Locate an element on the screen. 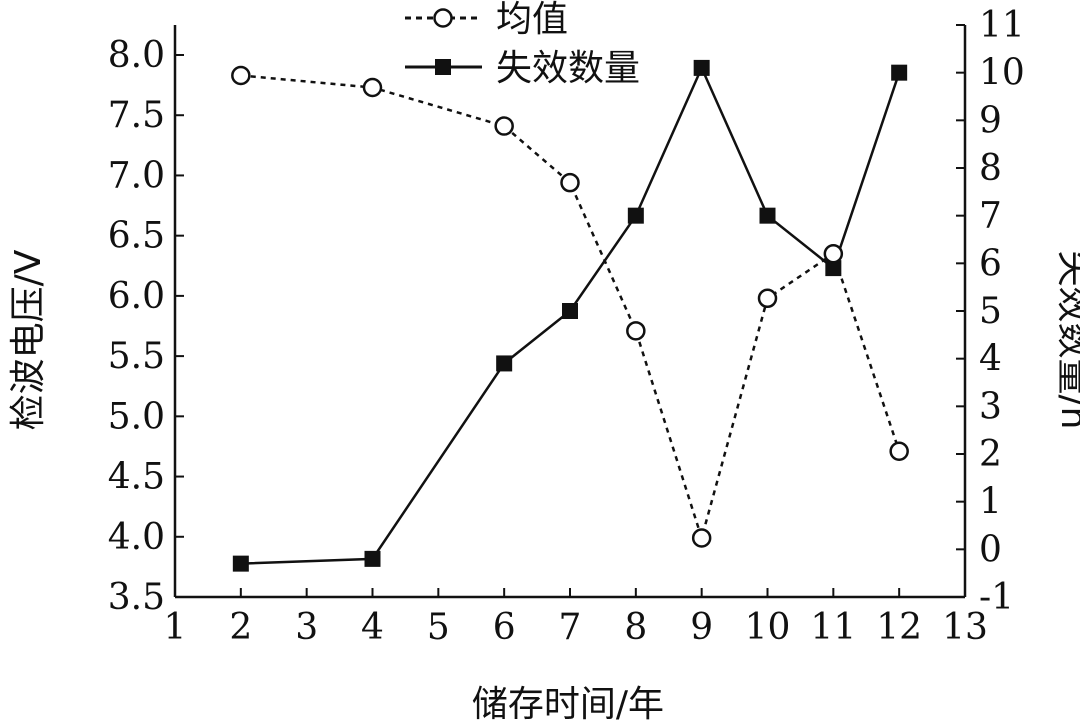 This screenshot has width=1080, height=728. y-tick-label: 4.0 is located at coordinates (136, 537).